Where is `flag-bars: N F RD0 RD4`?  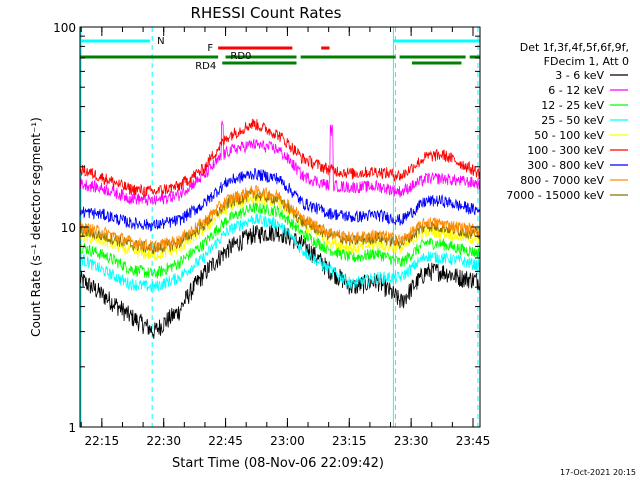 flag-bars: N F RD0 RD4 is located at coordinates (280, 54).